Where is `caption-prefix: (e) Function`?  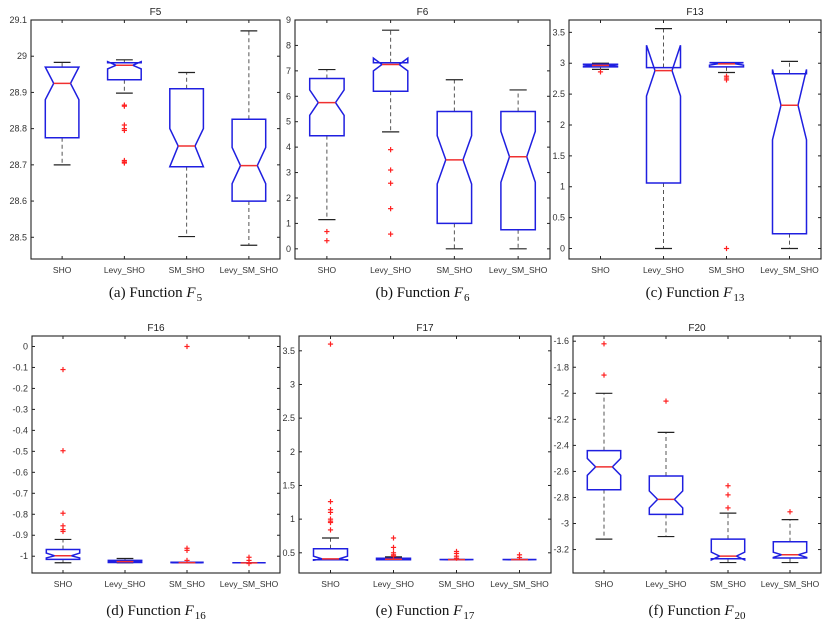 caption-prefix: (e) Function is located at coordinates (414, 611).